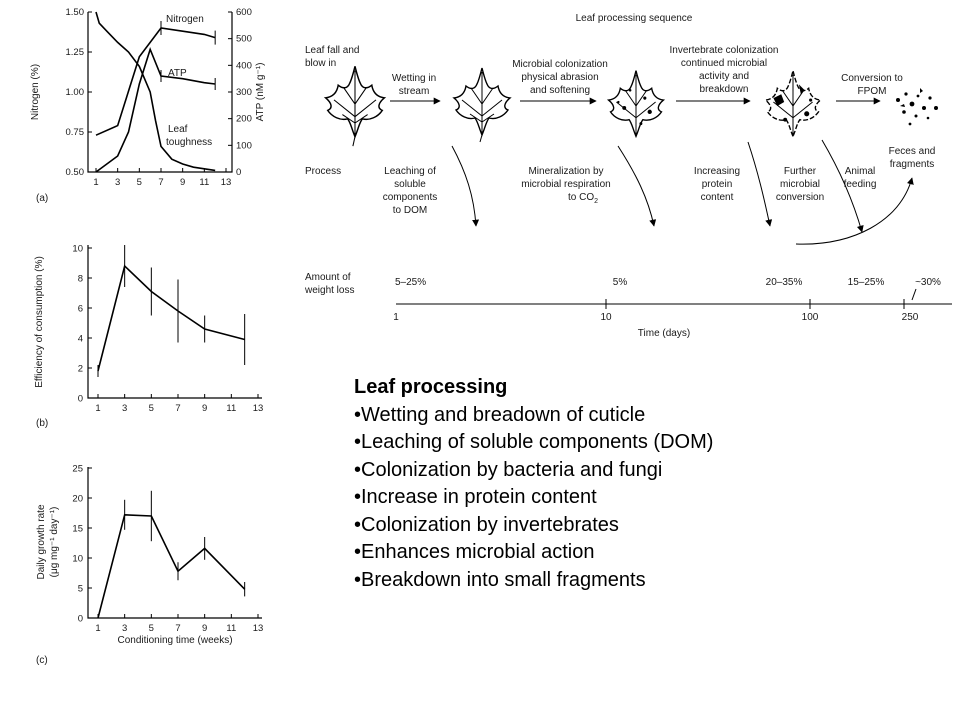  I want to click on panel-a-left-ylabel: Nitrogen (%), so click(35, 92).